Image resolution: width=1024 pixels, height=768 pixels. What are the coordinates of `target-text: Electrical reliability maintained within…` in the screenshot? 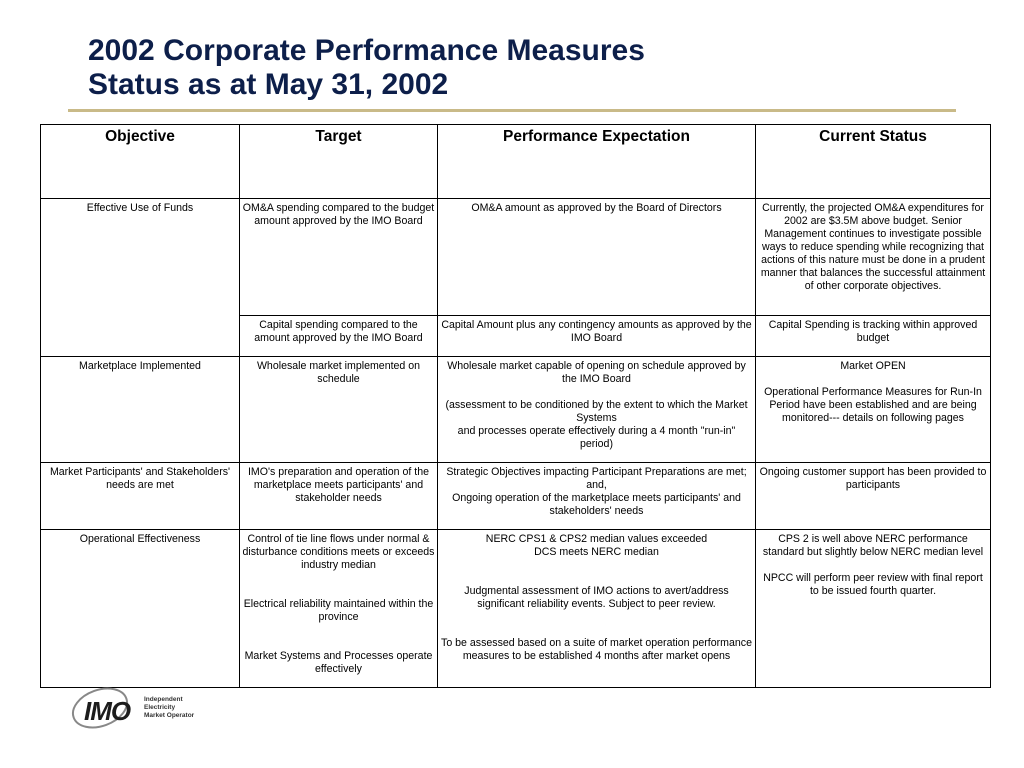 It's located at (338, 610).